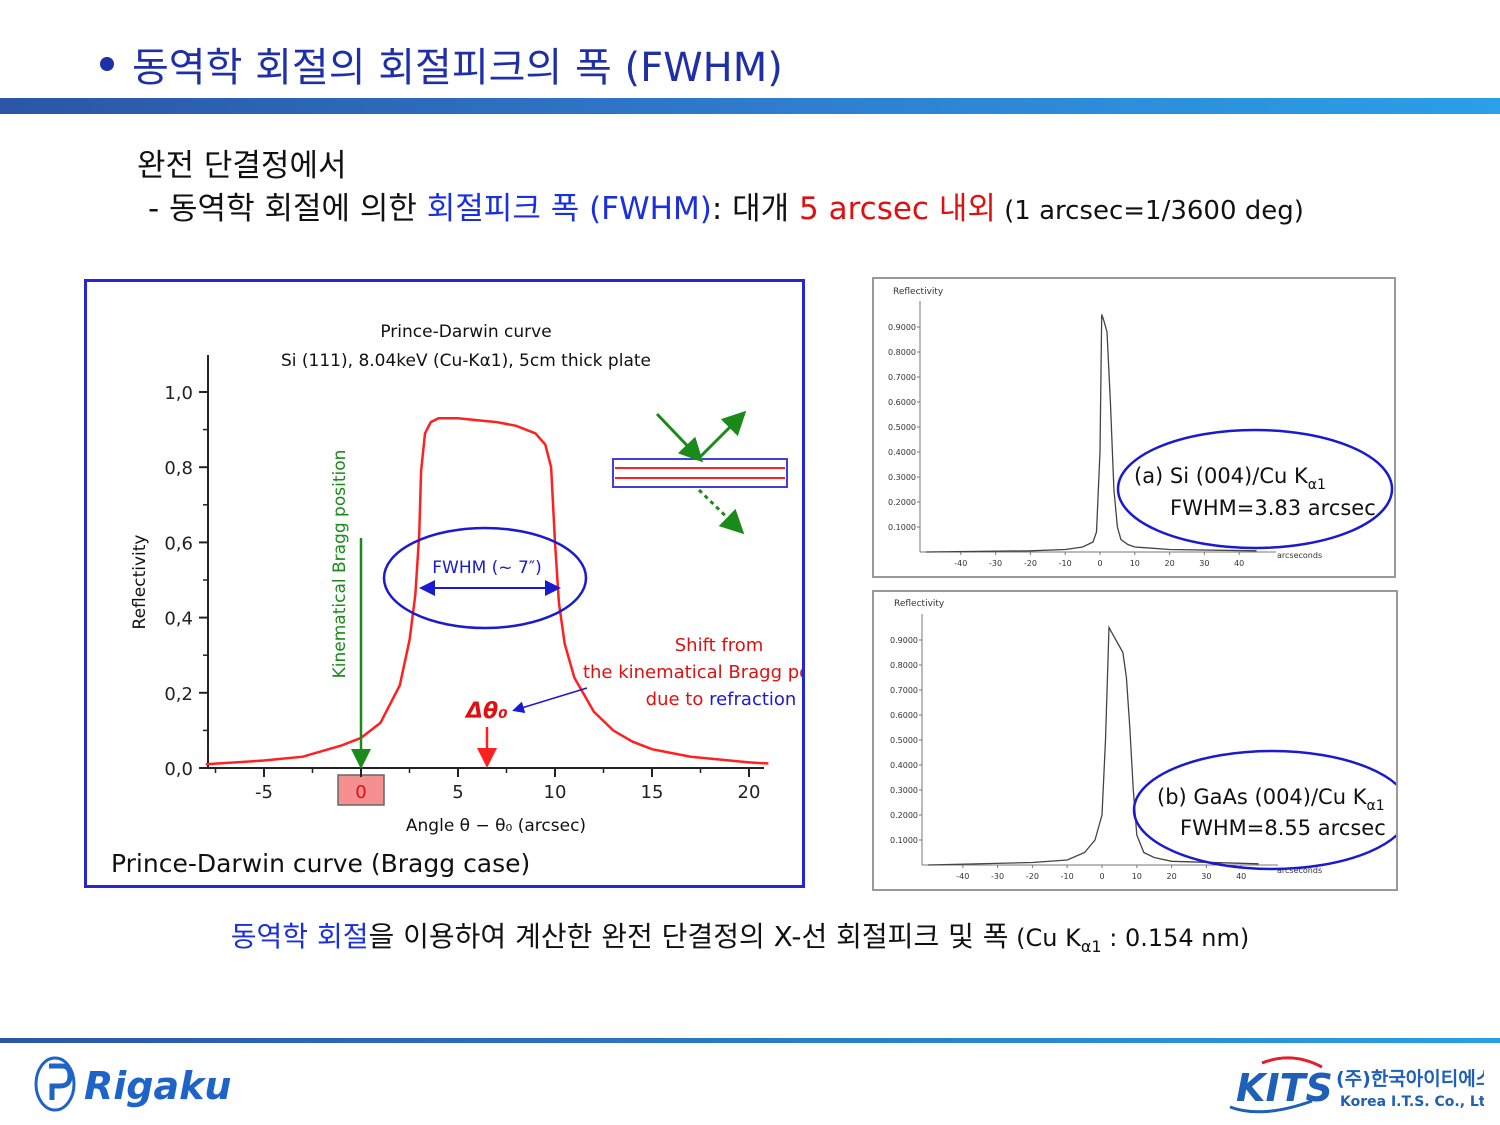 The height and width of the screenshot is (1125, 1500). Describe the element at coordinates (1149, 211) in the screenshot. I see `intro-note: (1 arcsec=1/3600 deg)` at that location.